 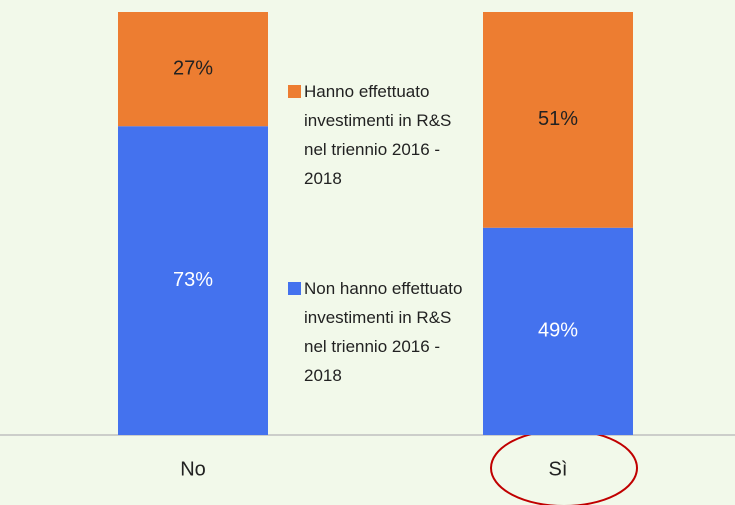 What do you see at coordinates (558, 469) in the screenshot?
I see `x-tick-label: Sì` at bounding box center [558, 469].